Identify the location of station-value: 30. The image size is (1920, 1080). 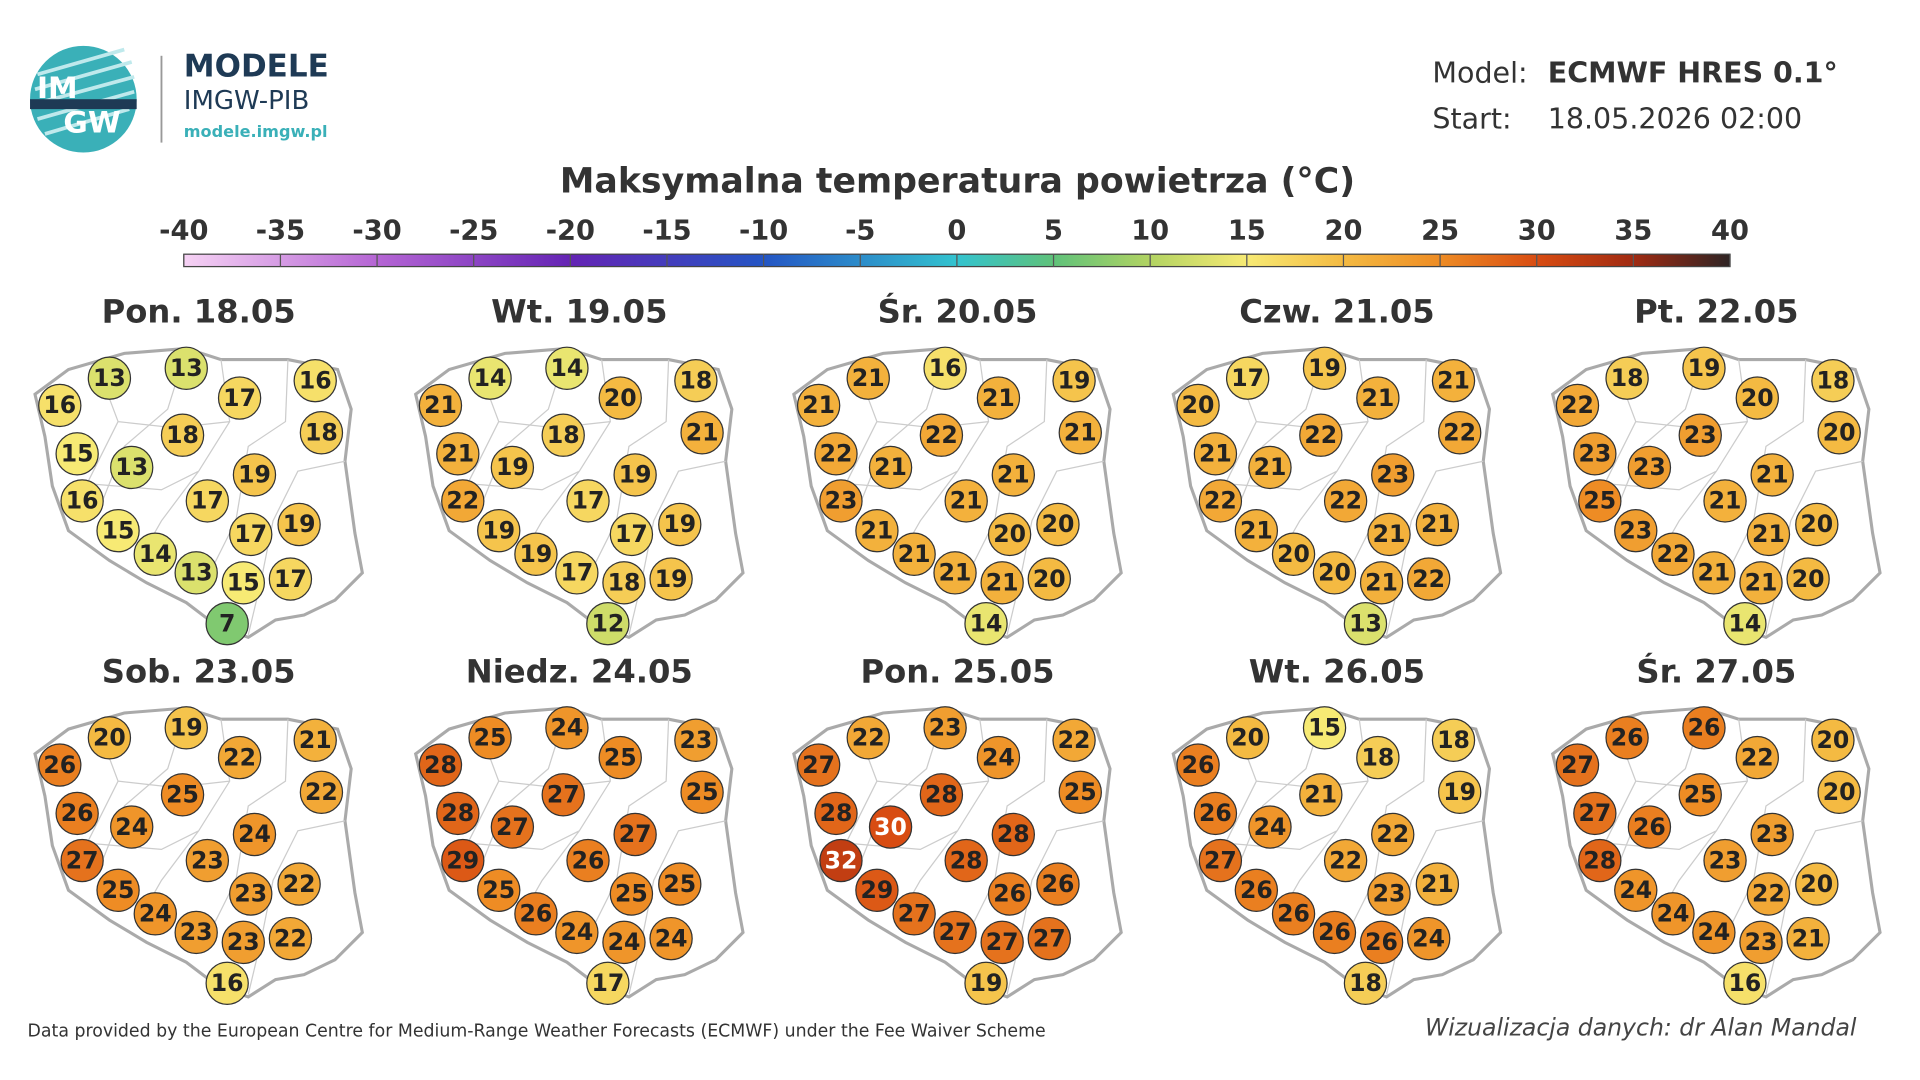
(890, 827).